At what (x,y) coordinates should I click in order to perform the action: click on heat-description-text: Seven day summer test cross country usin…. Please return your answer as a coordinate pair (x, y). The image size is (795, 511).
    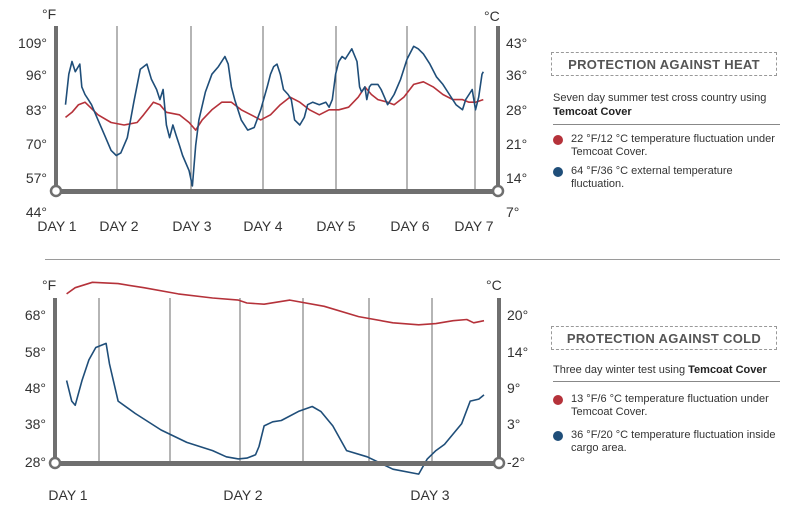
    Looking at the image, I should click on (660, 98).